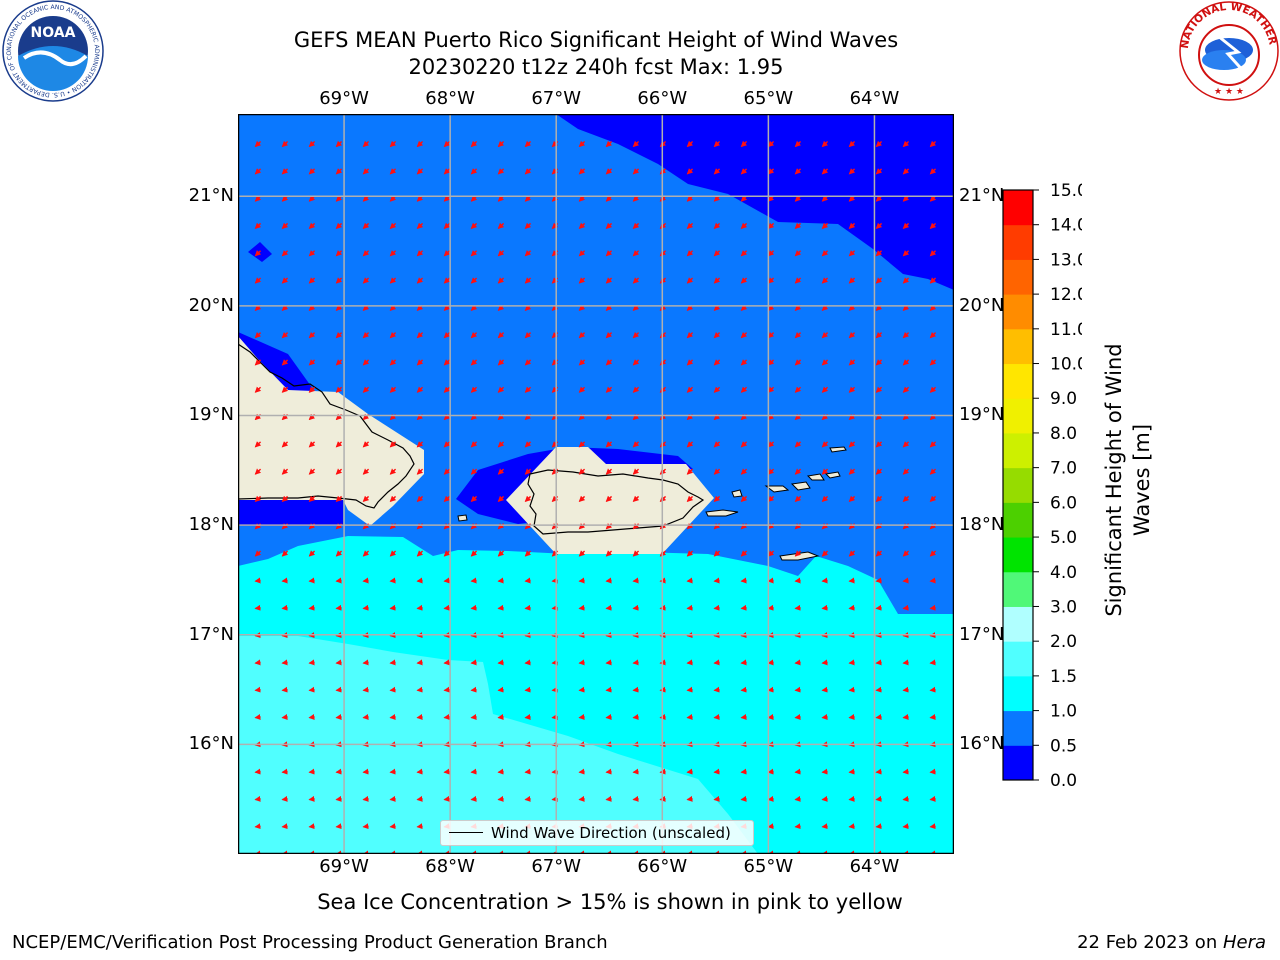  I want to click on lon-label-top: 66°W, so click(662, 98).